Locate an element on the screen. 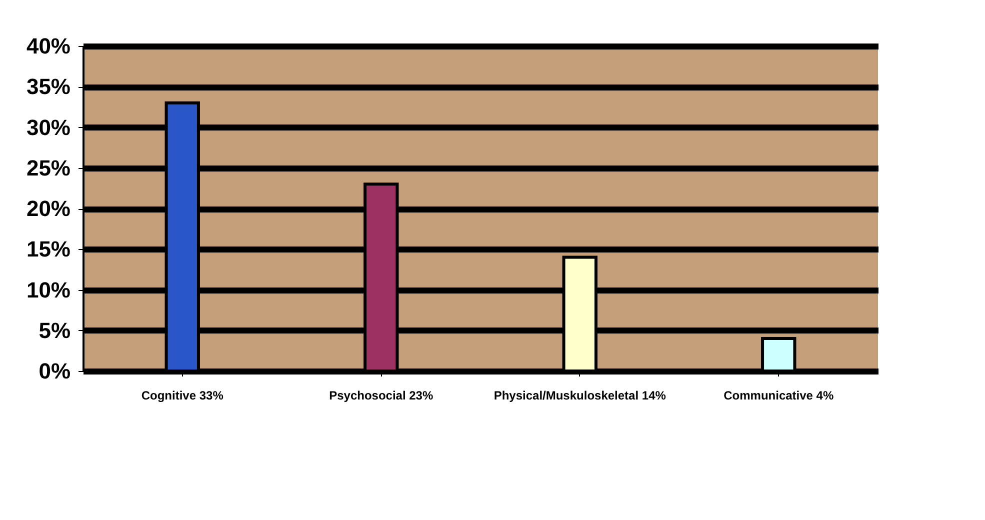 This screenshot has width=985, height=520. y-tick-label: 5% is located at coordinates (54, 330).